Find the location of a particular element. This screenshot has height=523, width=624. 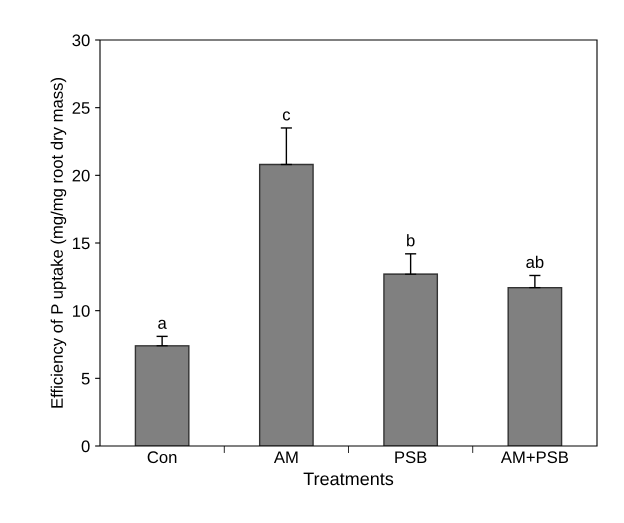

annotation: a is located at coordinates (162, 324).